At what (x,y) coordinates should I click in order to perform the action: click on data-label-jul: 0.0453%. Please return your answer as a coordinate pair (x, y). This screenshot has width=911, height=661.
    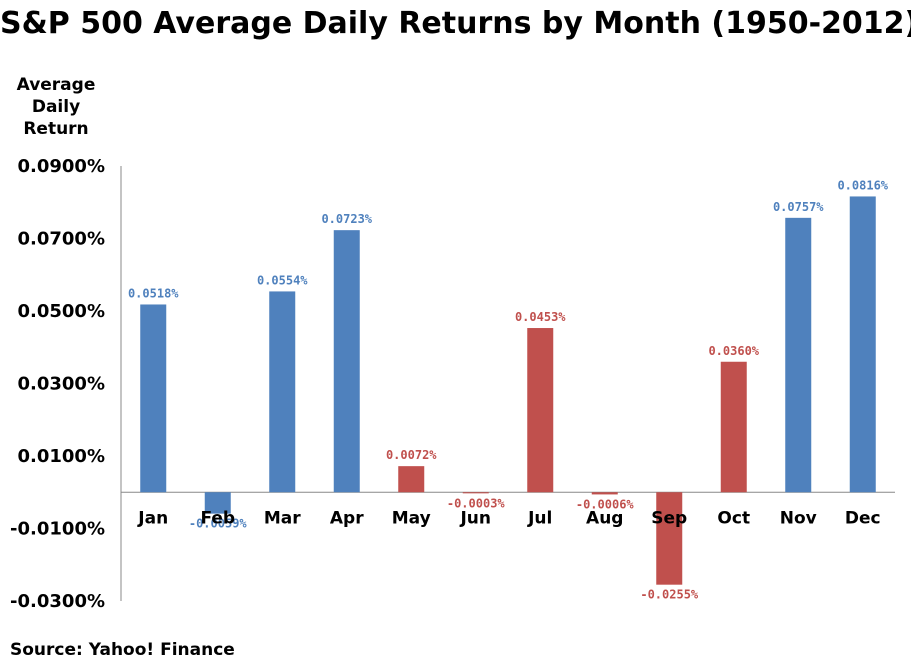
    Looking at the image, I should click on (540, 317).